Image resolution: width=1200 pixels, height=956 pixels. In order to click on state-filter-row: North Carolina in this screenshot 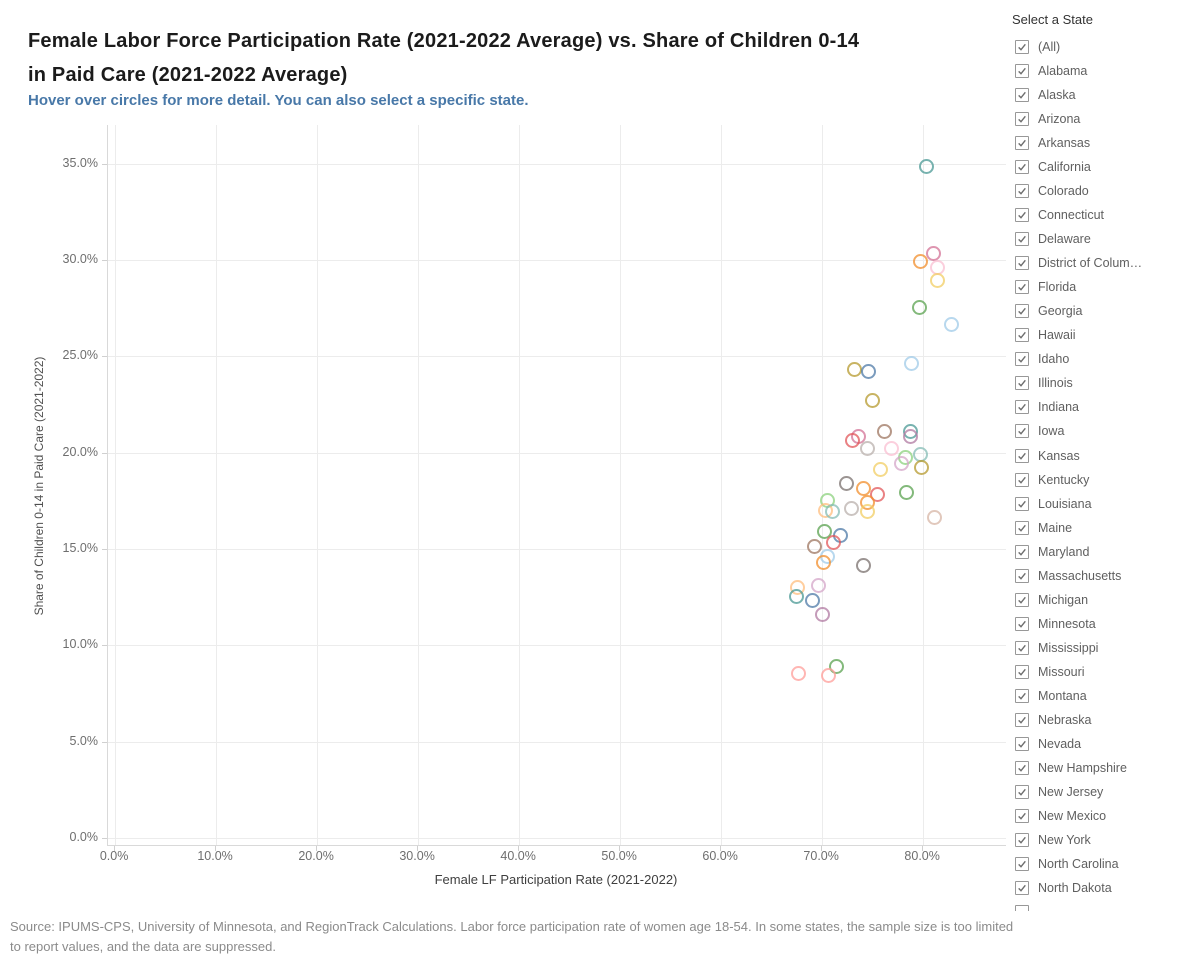, I will do `click(1067, 864)`.